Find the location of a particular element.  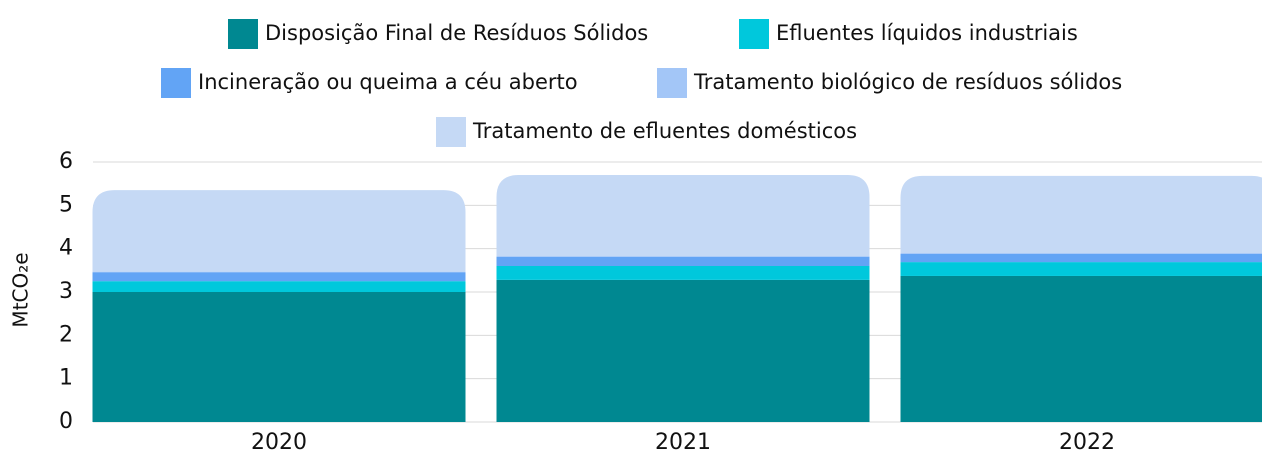

y-tick-label: 6 is located at coordinates (66, 161).